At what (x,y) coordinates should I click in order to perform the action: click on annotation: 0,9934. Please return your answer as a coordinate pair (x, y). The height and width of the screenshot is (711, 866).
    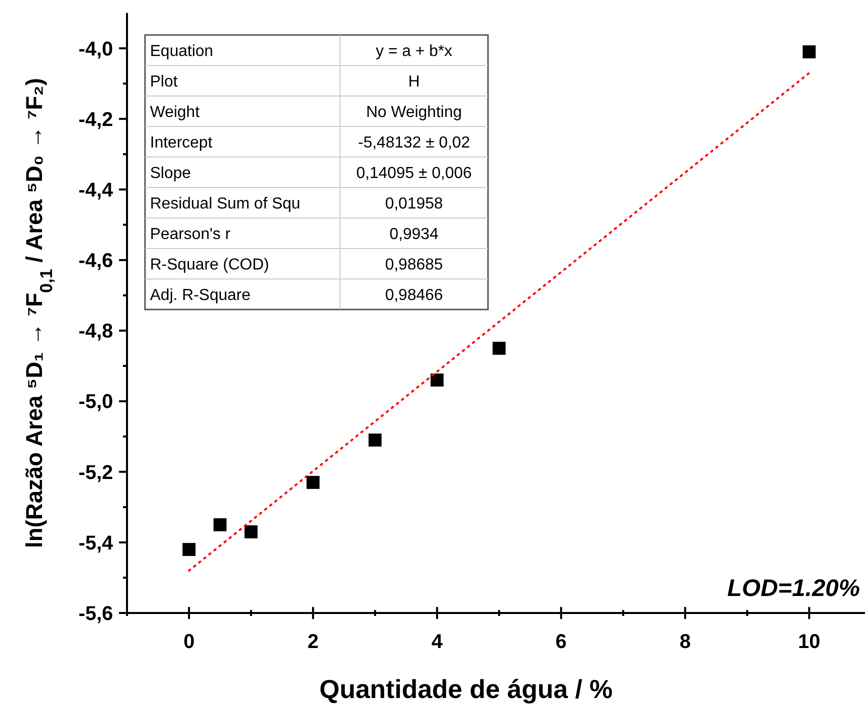
    Looking at the image, I should click on (414, 234).